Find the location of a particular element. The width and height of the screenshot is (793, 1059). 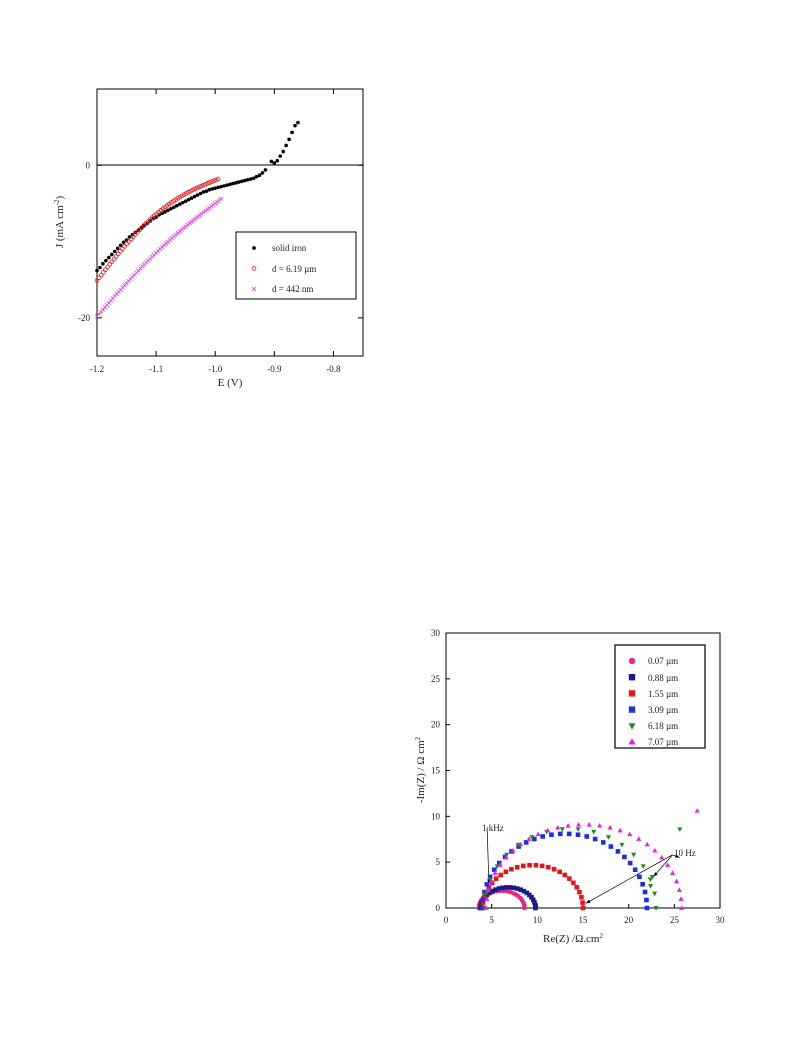

chart1-data is located at coordinates (197, 219).